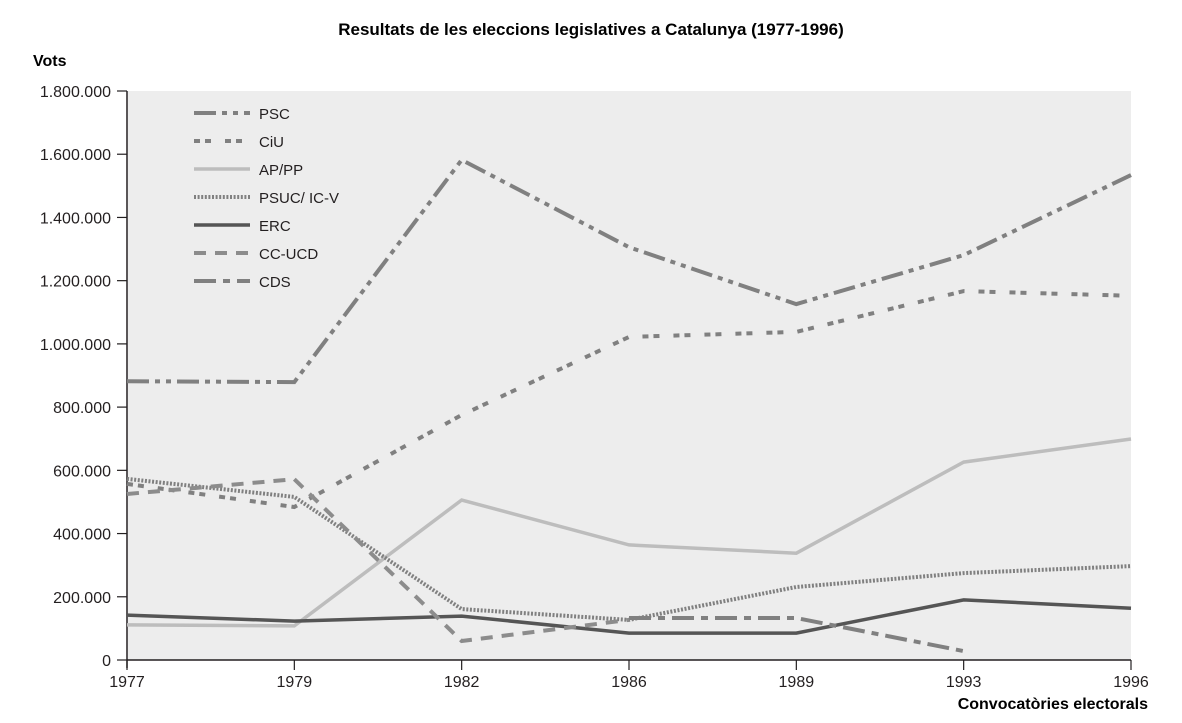 The height and width of the screenshot is (723, 1182). I want to click on series-cds, so click(796, 635).